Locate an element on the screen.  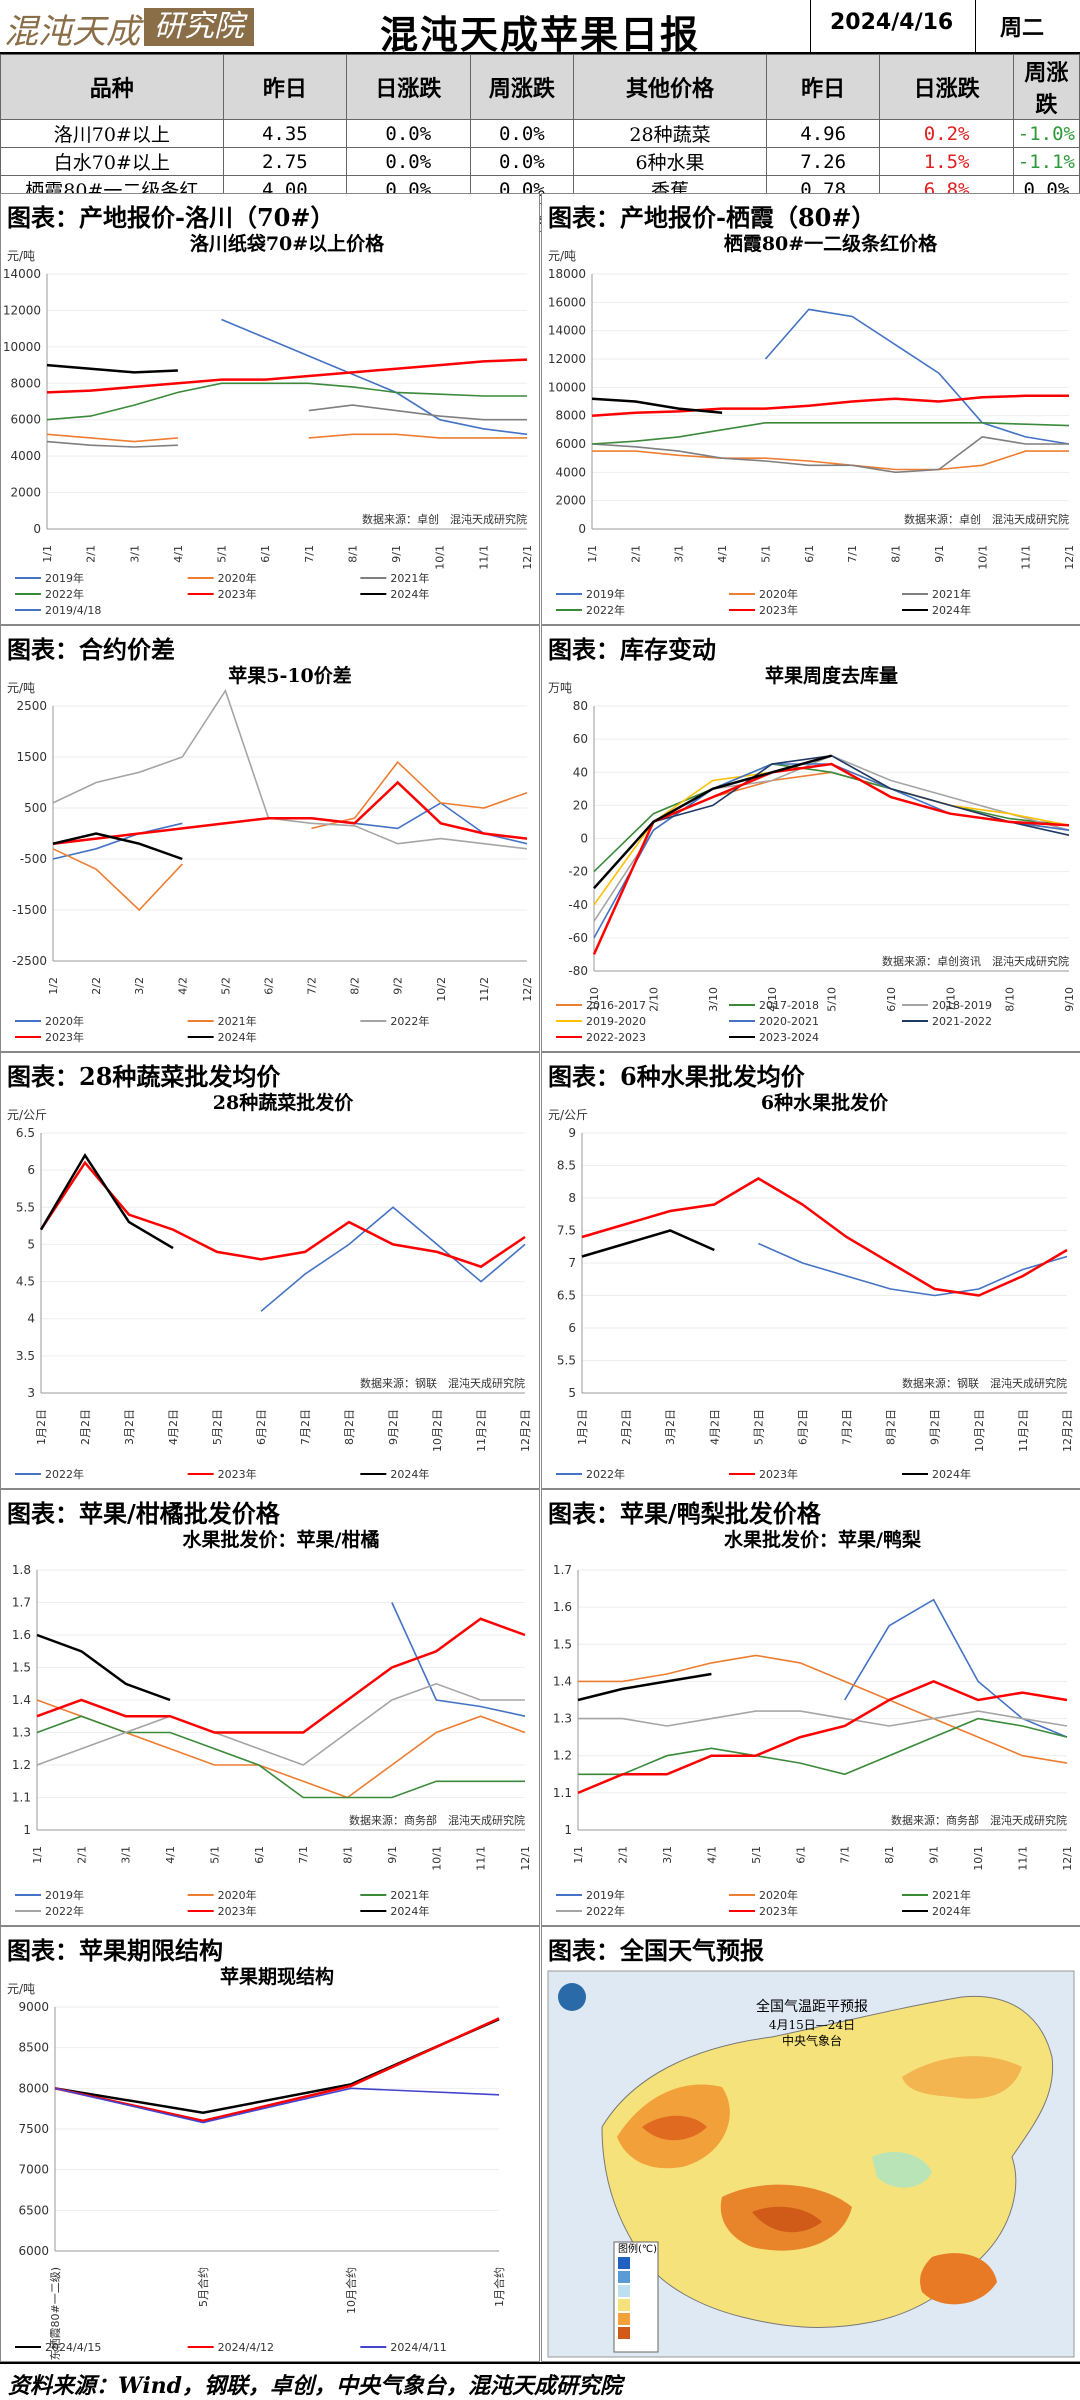
y-tick-label: 1500 is located at coordinates (31, 757).